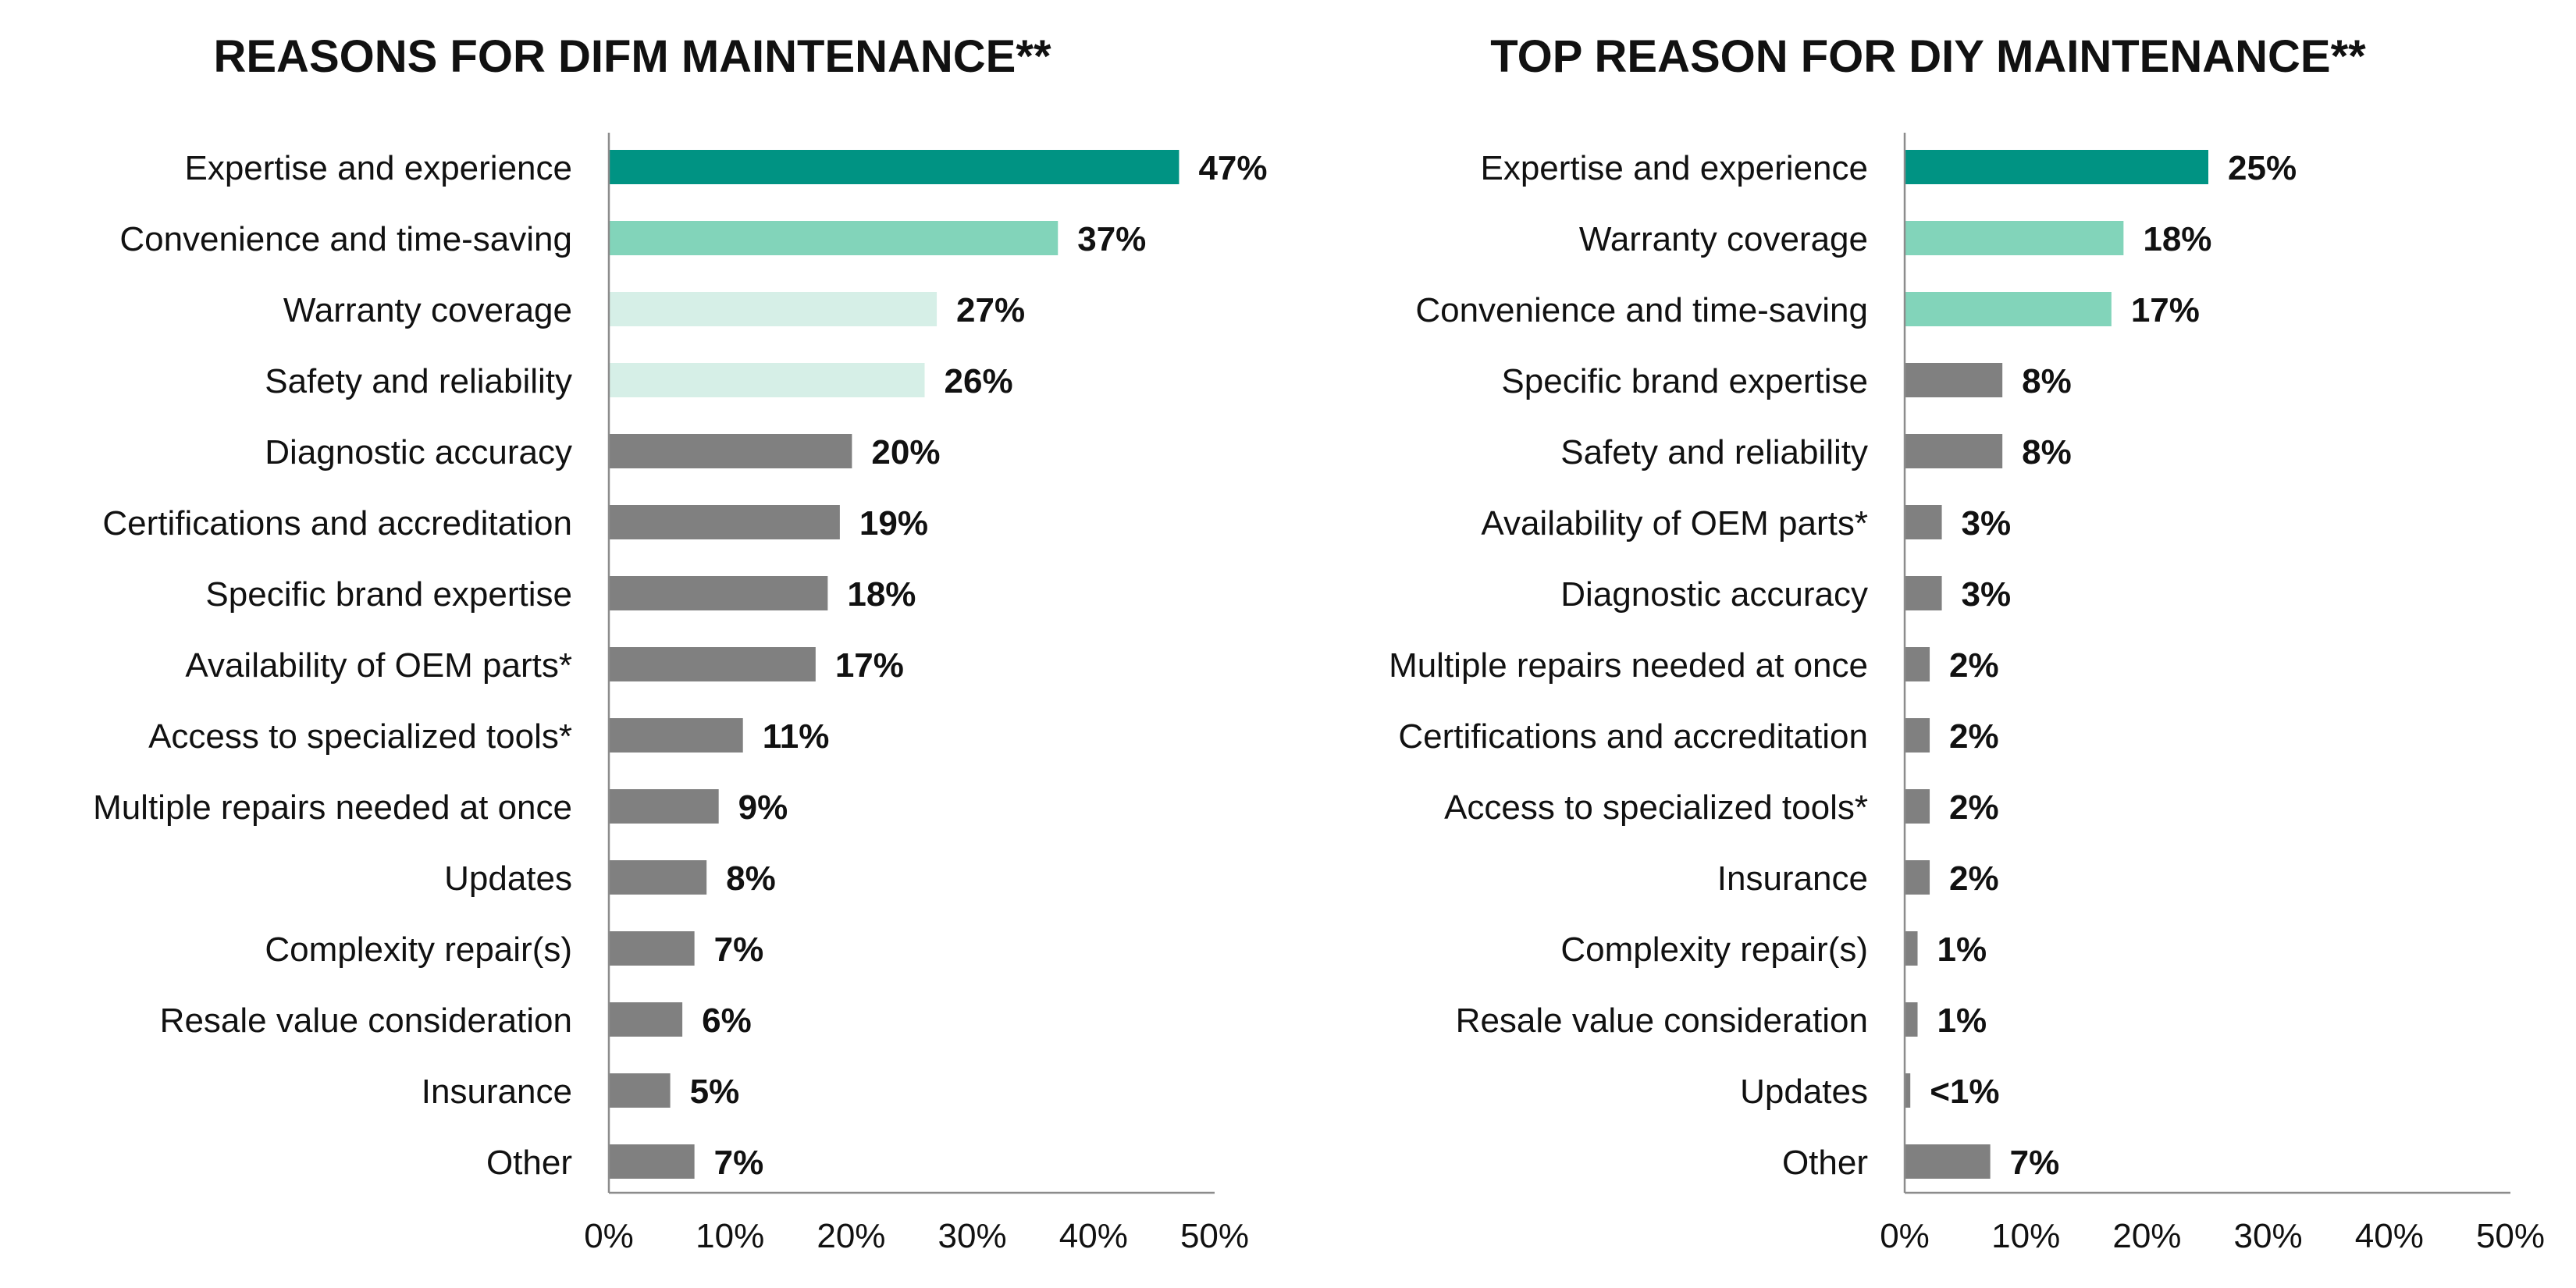 This screenshot has width=2576, height=1288. I want to click on diy-category-label-14: Other, so click(1825, 1163).